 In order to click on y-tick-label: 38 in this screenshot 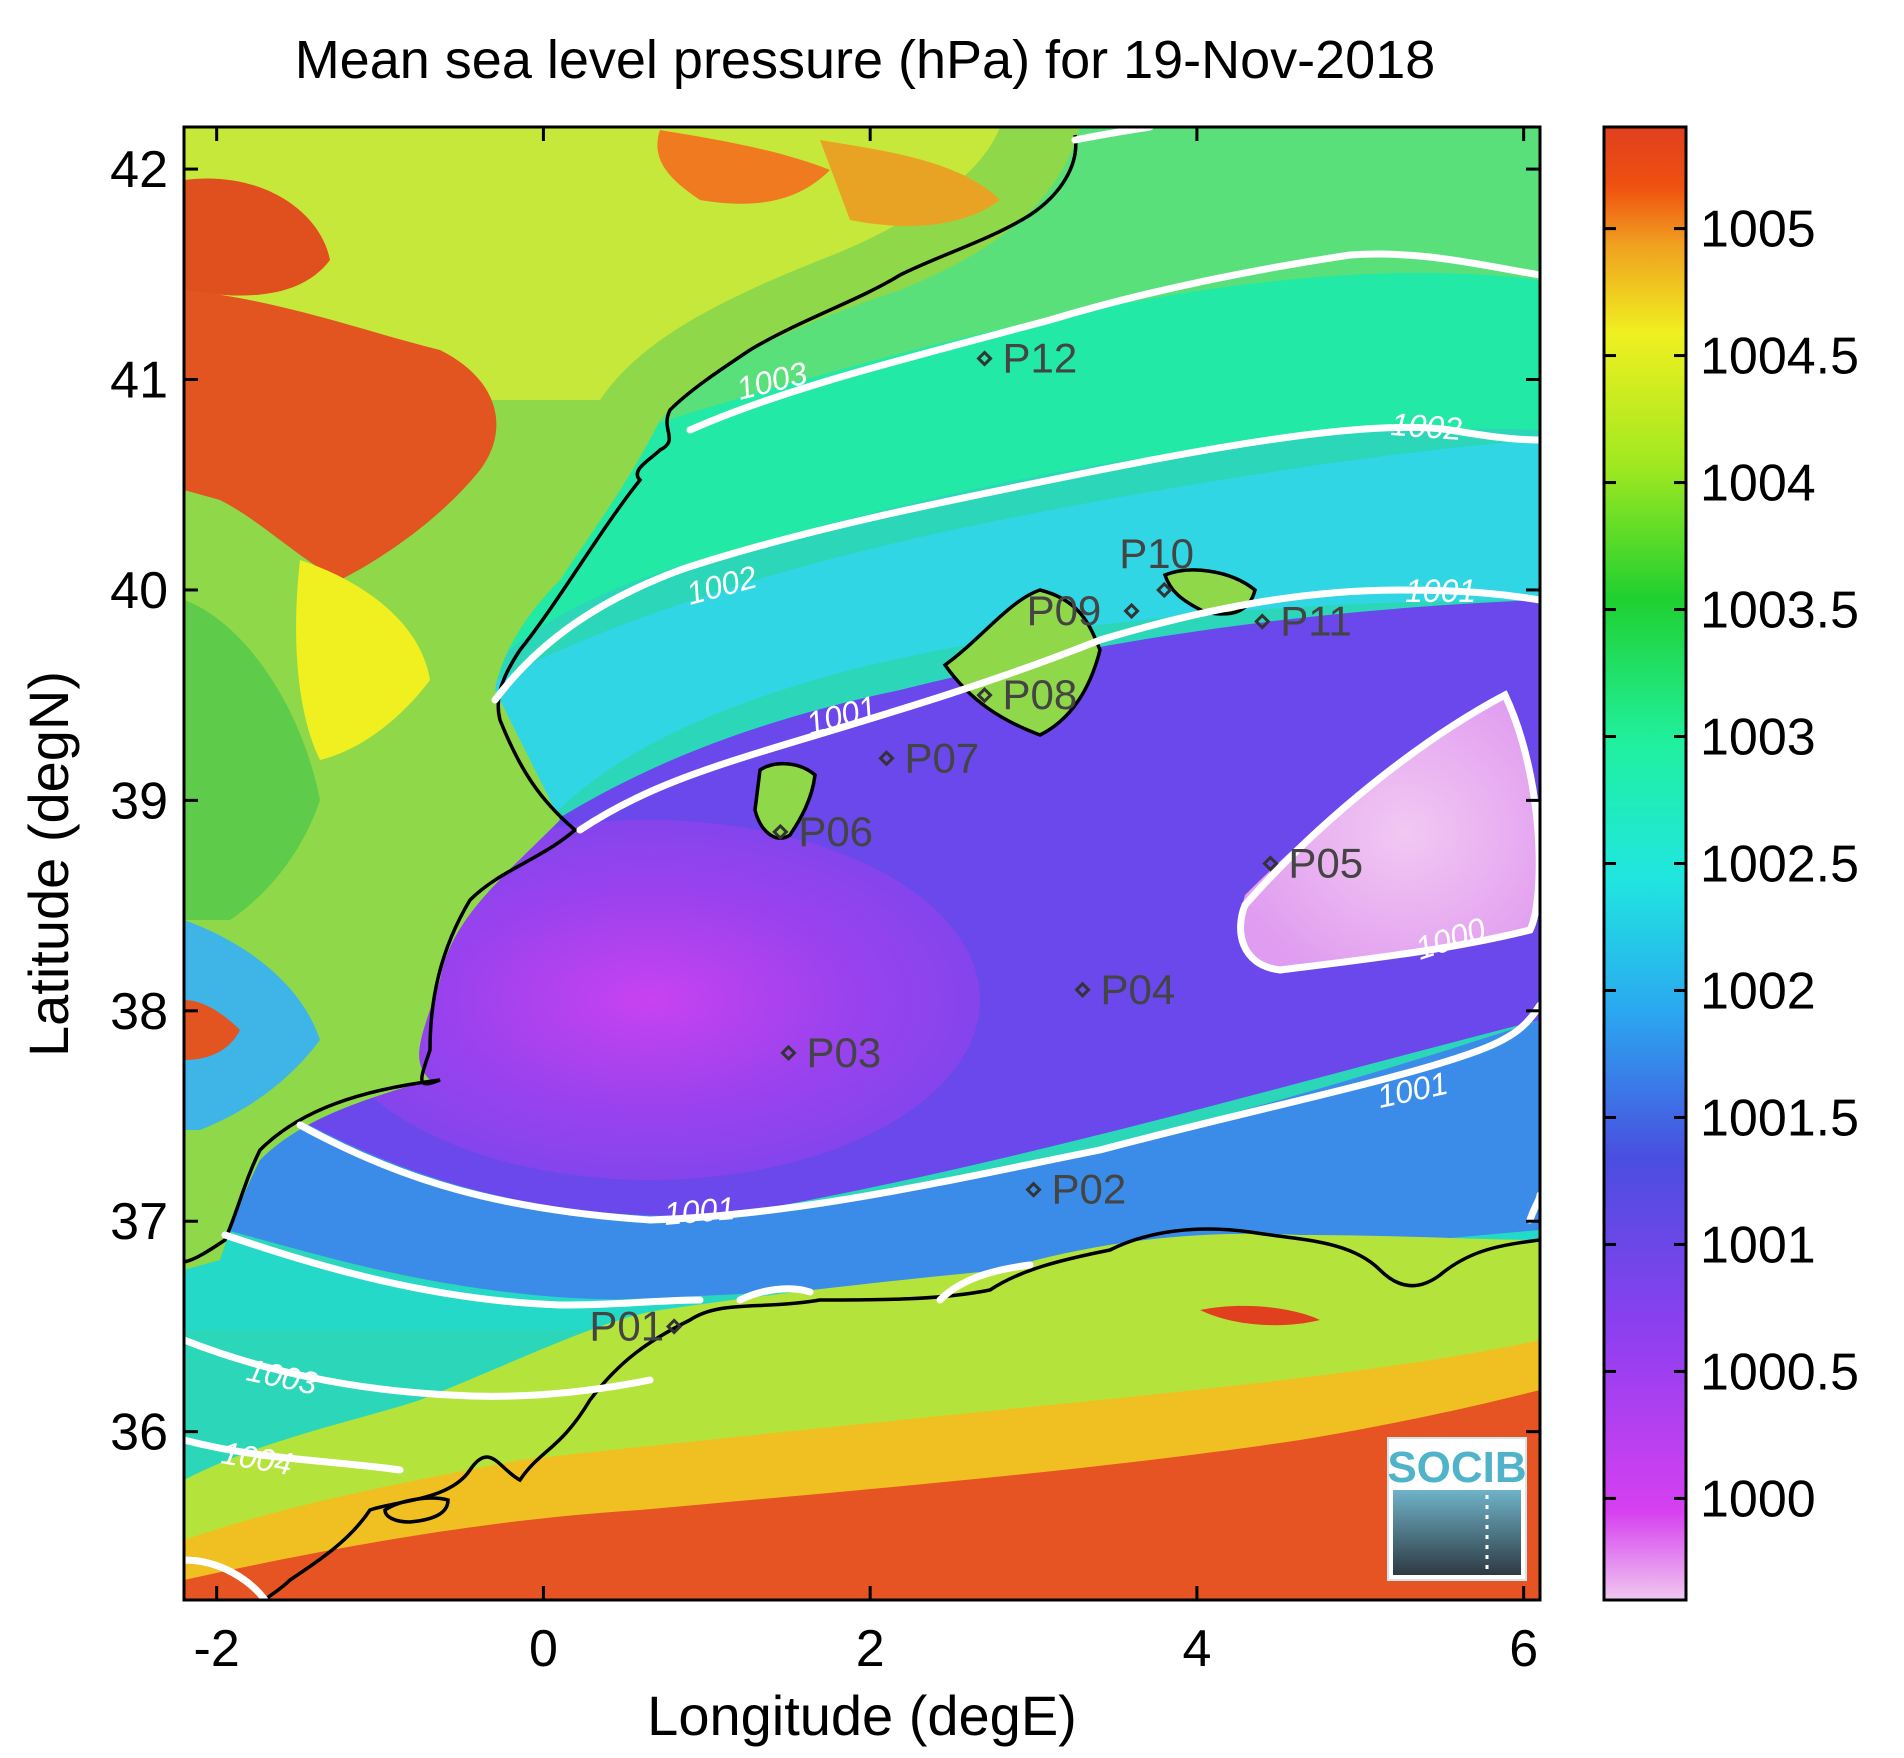, I will do `click(139, 1012)`.